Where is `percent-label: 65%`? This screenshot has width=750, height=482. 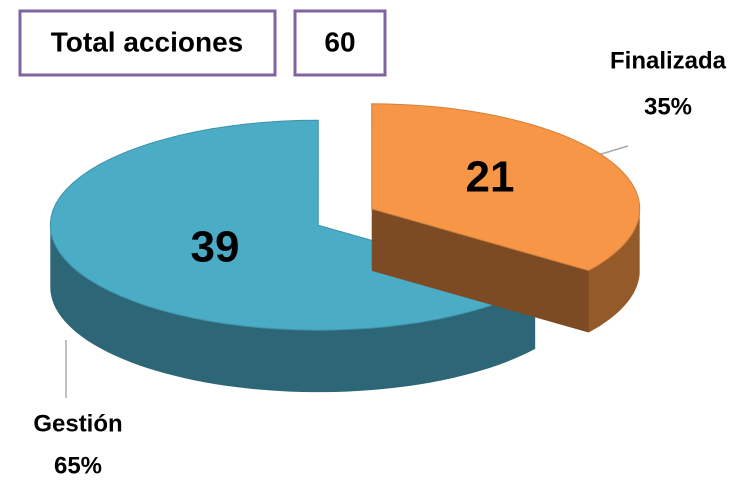
percent-label: 65% is located at coordinates (78, 465).